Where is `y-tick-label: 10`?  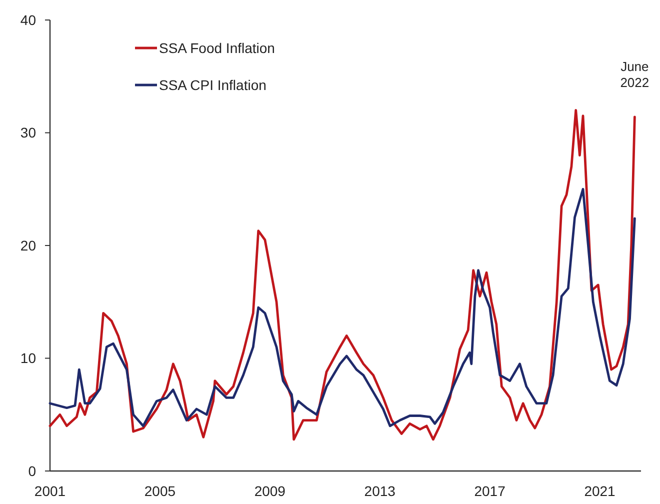 y-tick-label: 10 is located at coordinates (28, 358).